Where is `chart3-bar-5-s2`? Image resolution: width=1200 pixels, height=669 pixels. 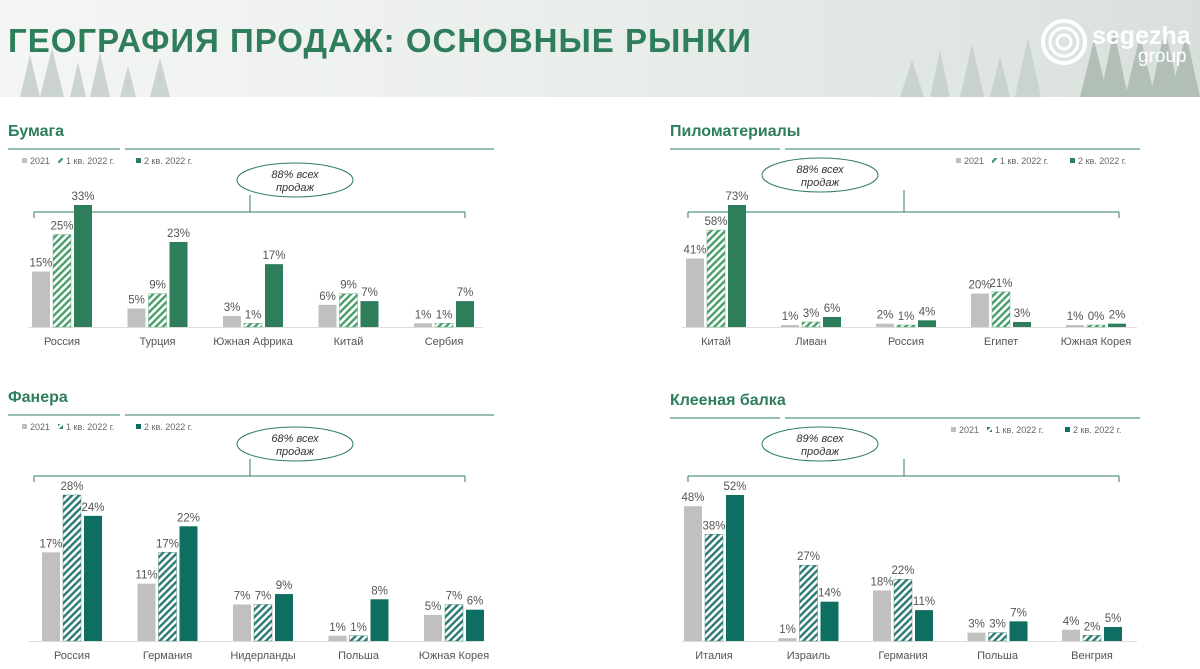
chart3-bar-5-s2 is located at coordinates (454, 623).